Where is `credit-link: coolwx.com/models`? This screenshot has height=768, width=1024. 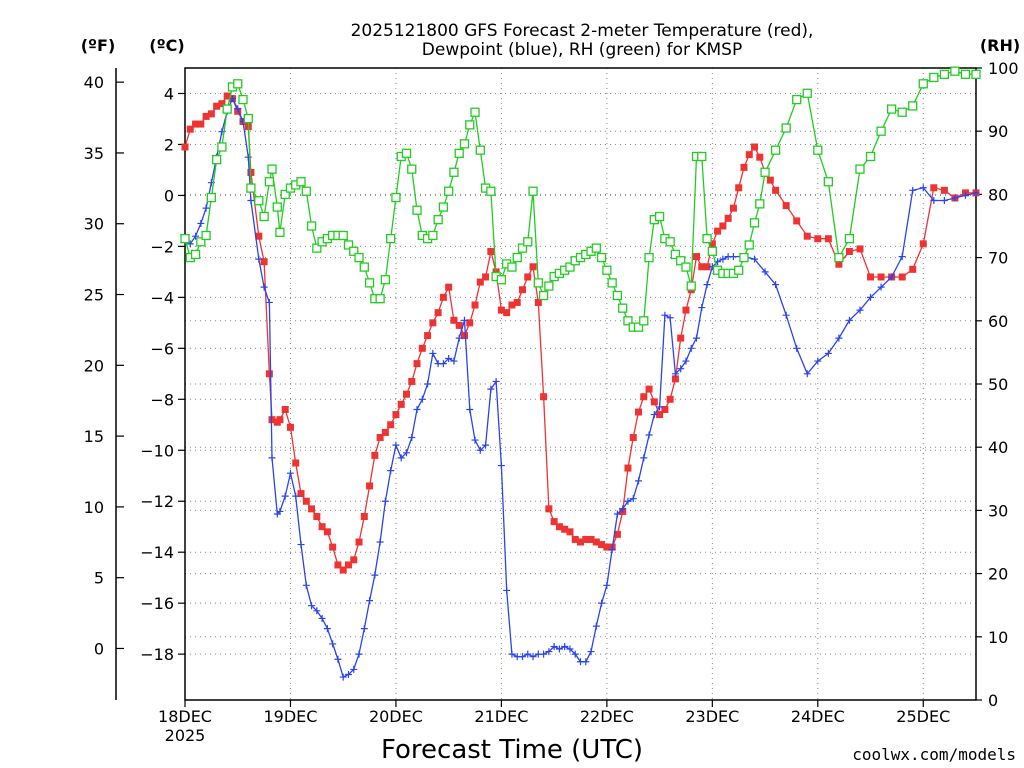
credit-link: coolwx.com/models is located at coordinates (934, 754).